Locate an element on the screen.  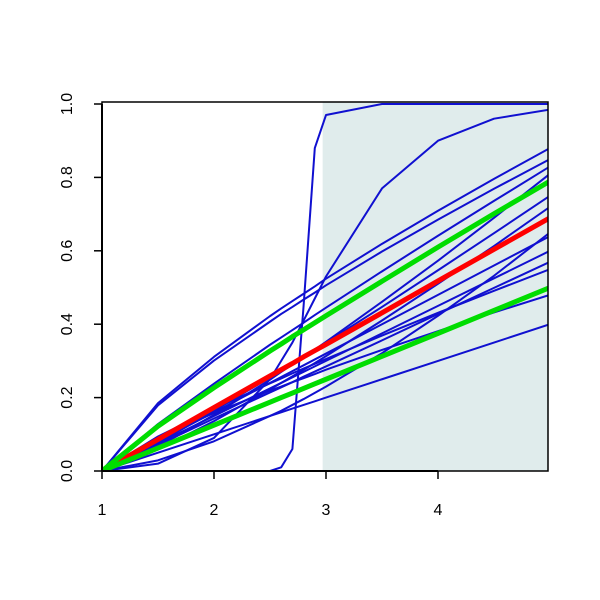
x-tick-label: 1 is located at coordinates (102, 510).